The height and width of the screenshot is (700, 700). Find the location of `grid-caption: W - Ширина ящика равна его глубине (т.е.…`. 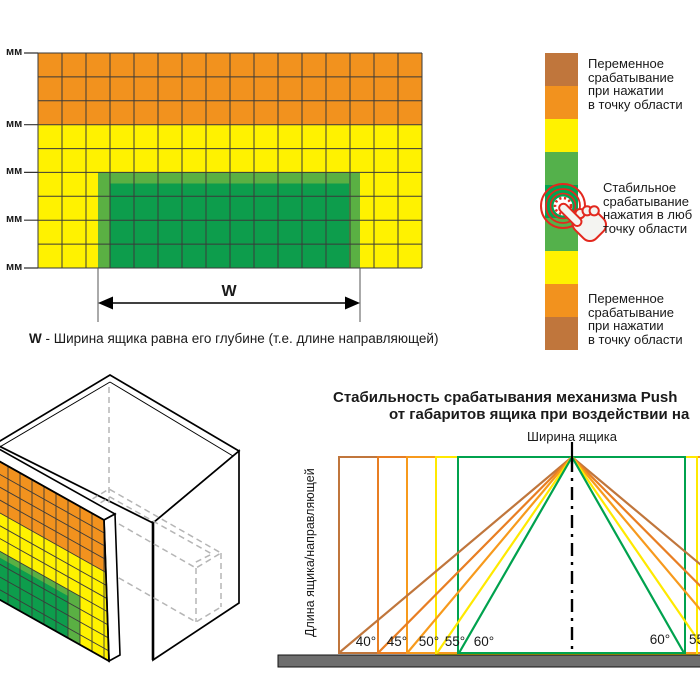

grid-caption: W - Ширина ящика равна его глубине (т.е.… is located at coordinates (233, 338).